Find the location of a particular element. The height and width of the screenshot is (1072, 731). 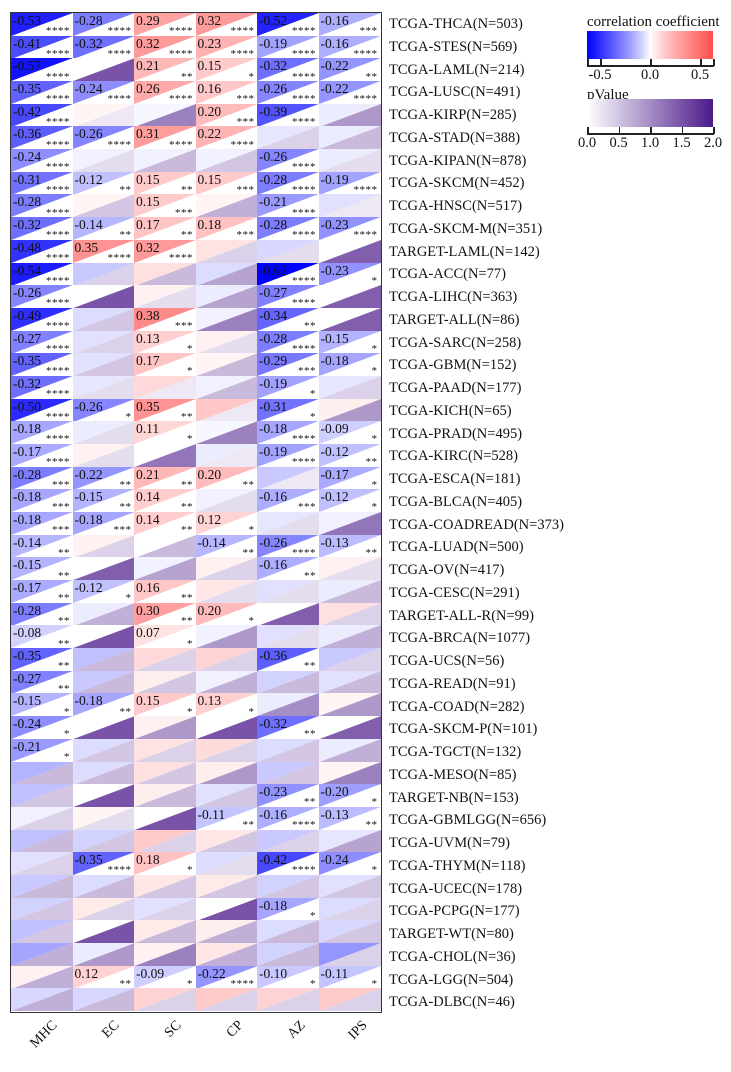

heatmap-row: -0.23 ** -0.20 * is located at coordinates (196, 796).